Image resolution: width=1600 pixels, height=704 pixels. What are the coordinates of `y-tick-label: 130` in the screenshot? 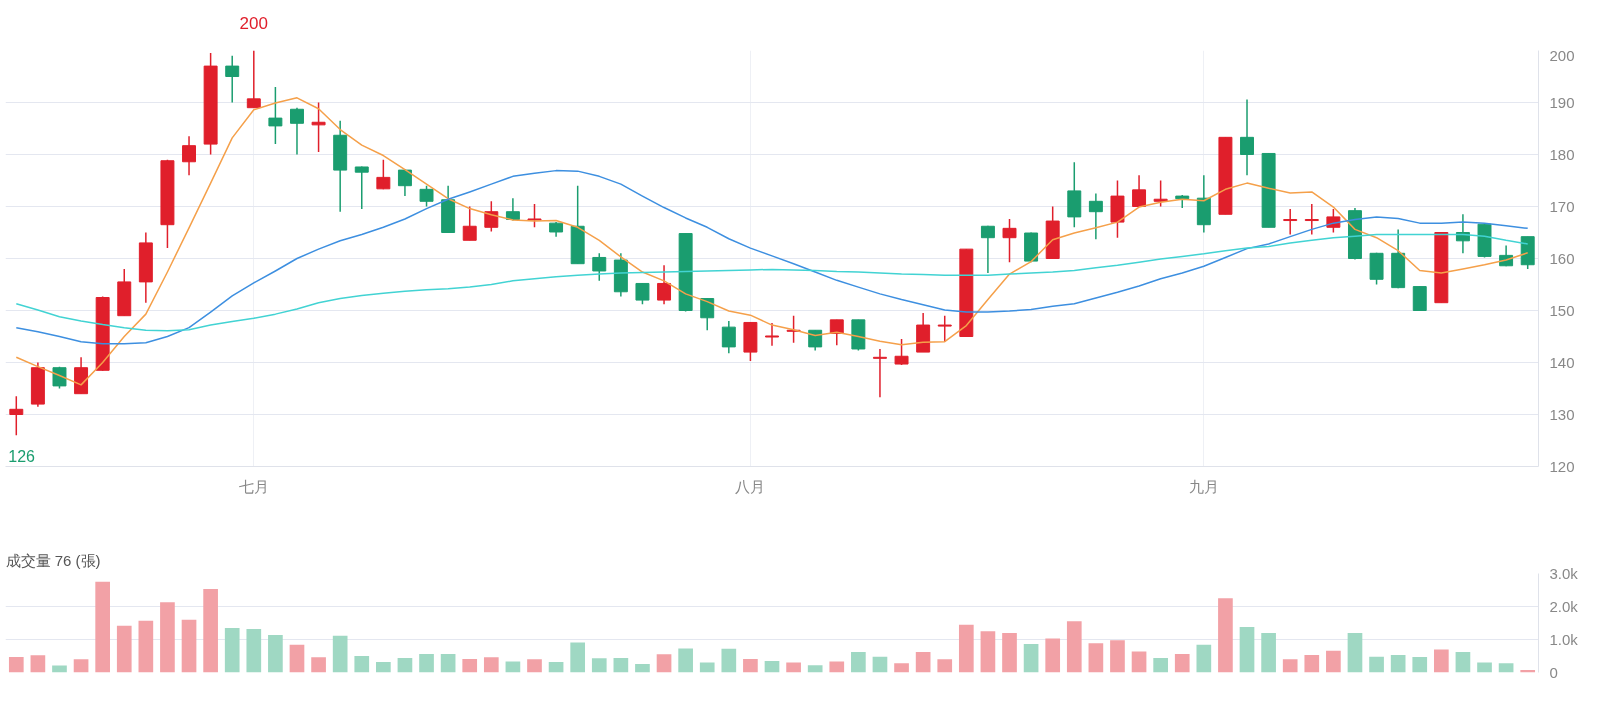 It's located at (1562, 414).